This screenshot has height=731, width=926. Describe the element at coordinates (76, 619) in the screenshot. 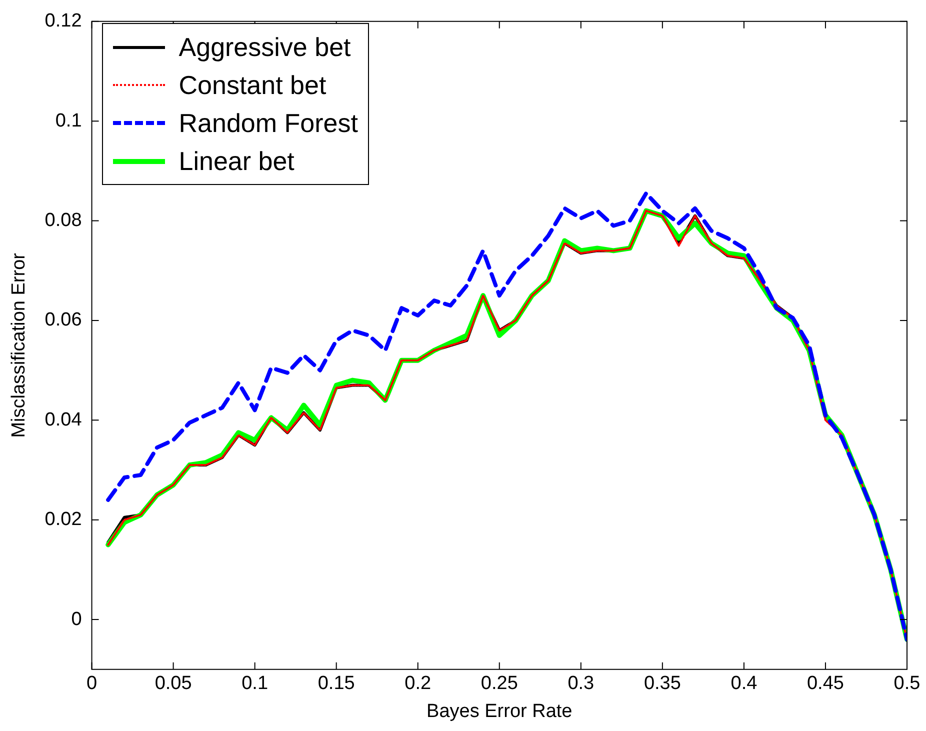

I see `y-tick-label: 0` at that location.